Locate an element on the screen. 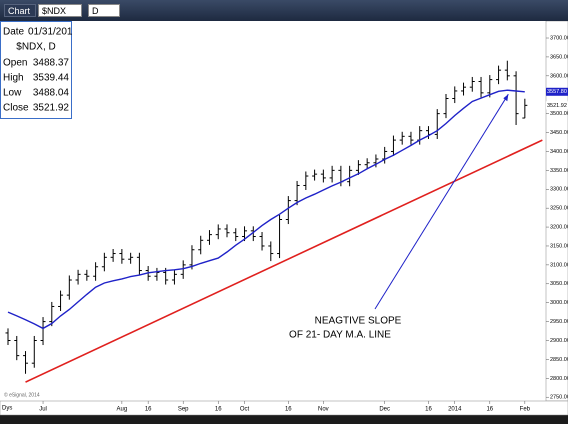 This screenshot has width=568, height=424. y-tick-label: 3500.00 is located at coordinates (559, 114).